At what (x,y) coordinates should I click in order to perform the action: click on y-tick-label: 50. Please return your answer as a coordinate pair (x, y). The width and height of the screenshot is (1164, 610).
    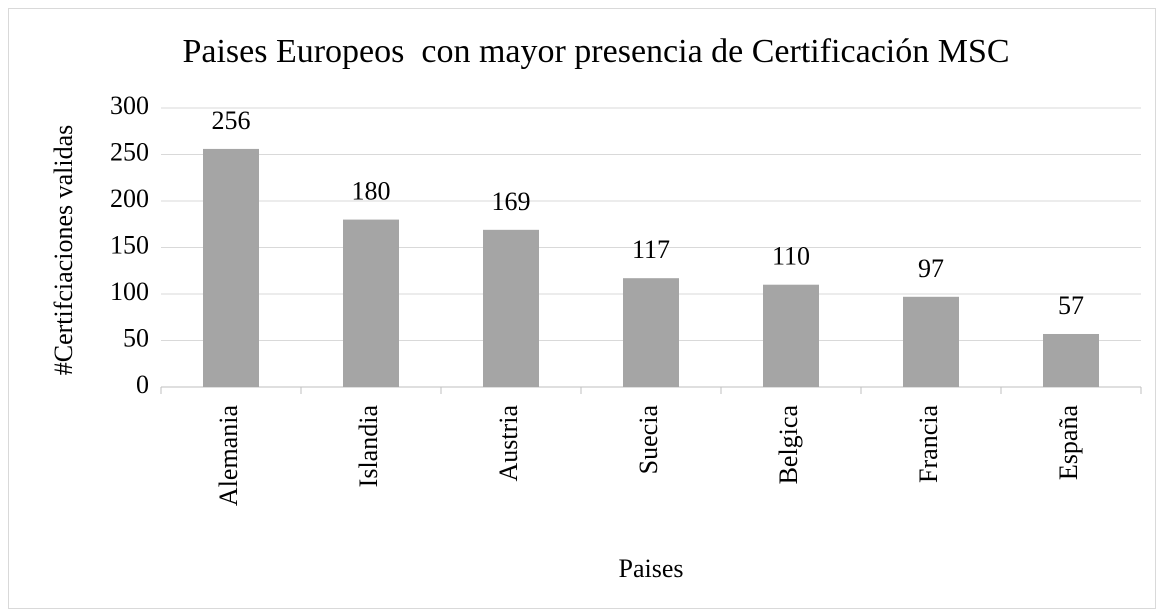
    Looking at the image, I should click on (136, 337).